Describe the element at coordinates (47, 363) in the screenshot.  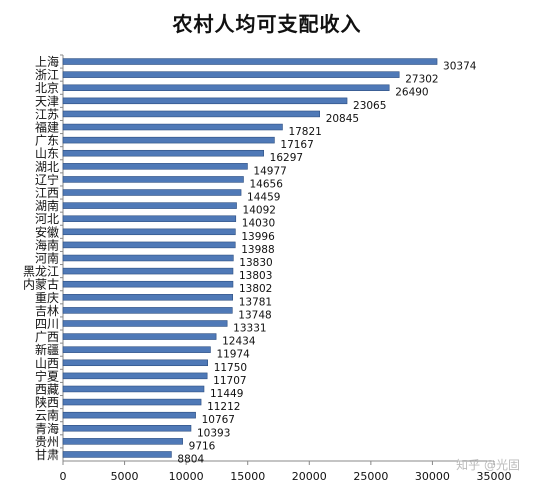
I see `category-label: 山西` at that location.